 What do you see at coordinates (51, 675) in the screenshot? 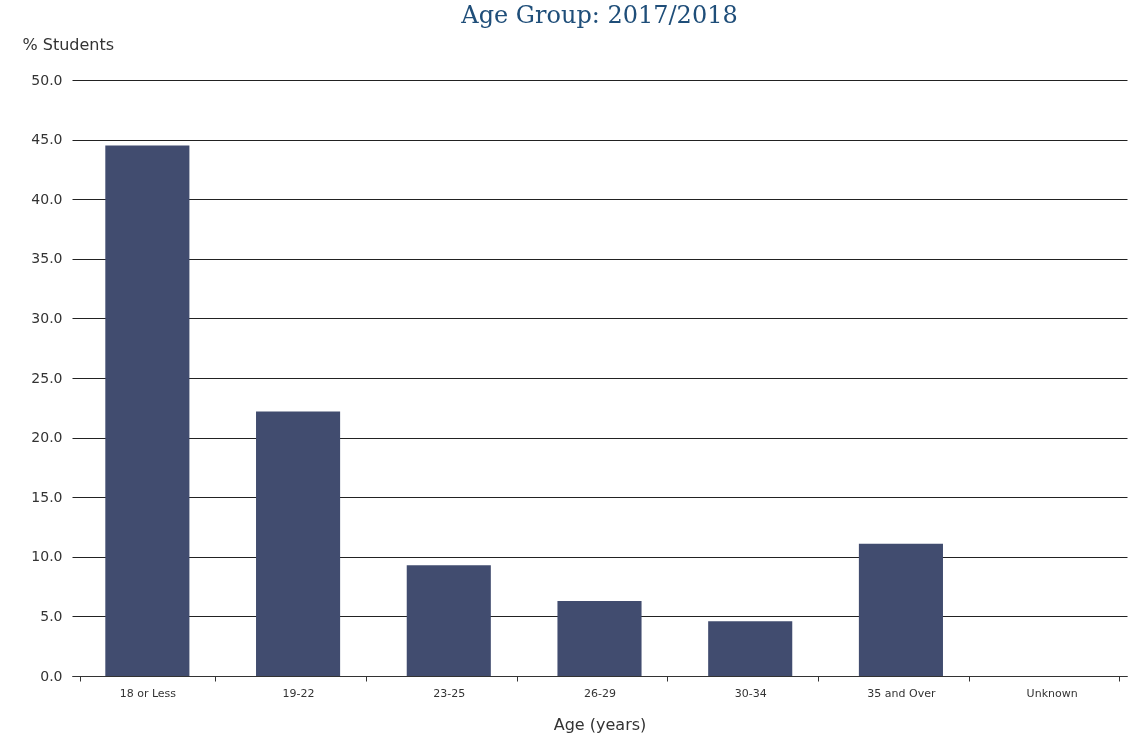
I see `y-tick-label: 0.0` at bounding box center [51, 675].